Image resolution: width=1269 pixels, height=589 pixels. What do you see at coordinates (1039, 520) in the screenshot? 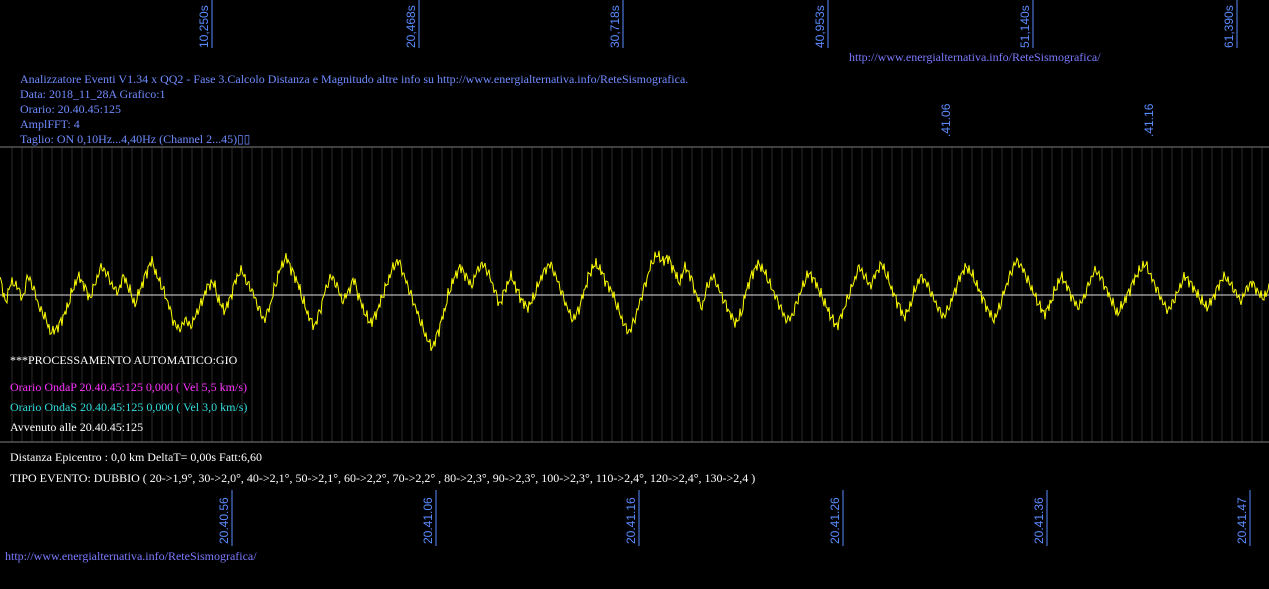
I see `bottom-tick-label: 20.41.36` at bounding box center [1039, 520].